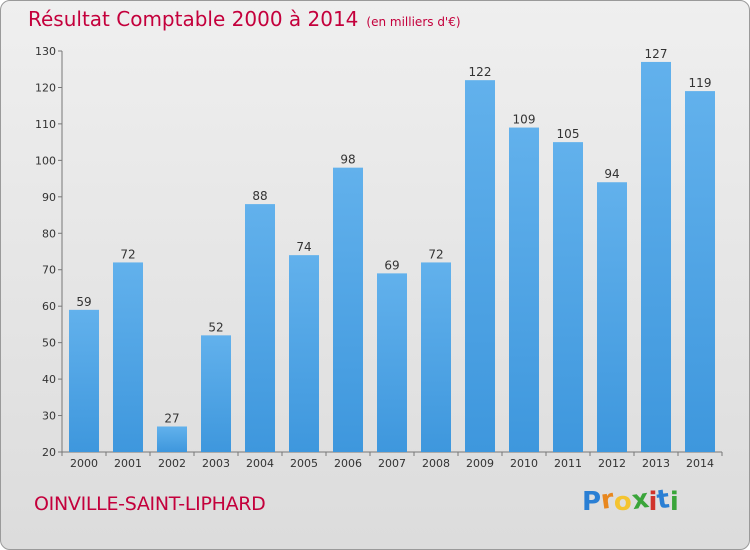 Image resolution: width=750 pixels, height=550 pixels. What do you see at coordinates (348, 463) in the screenshot?
I see `x-tick-label: 2006` at bounding box center [348, 463].